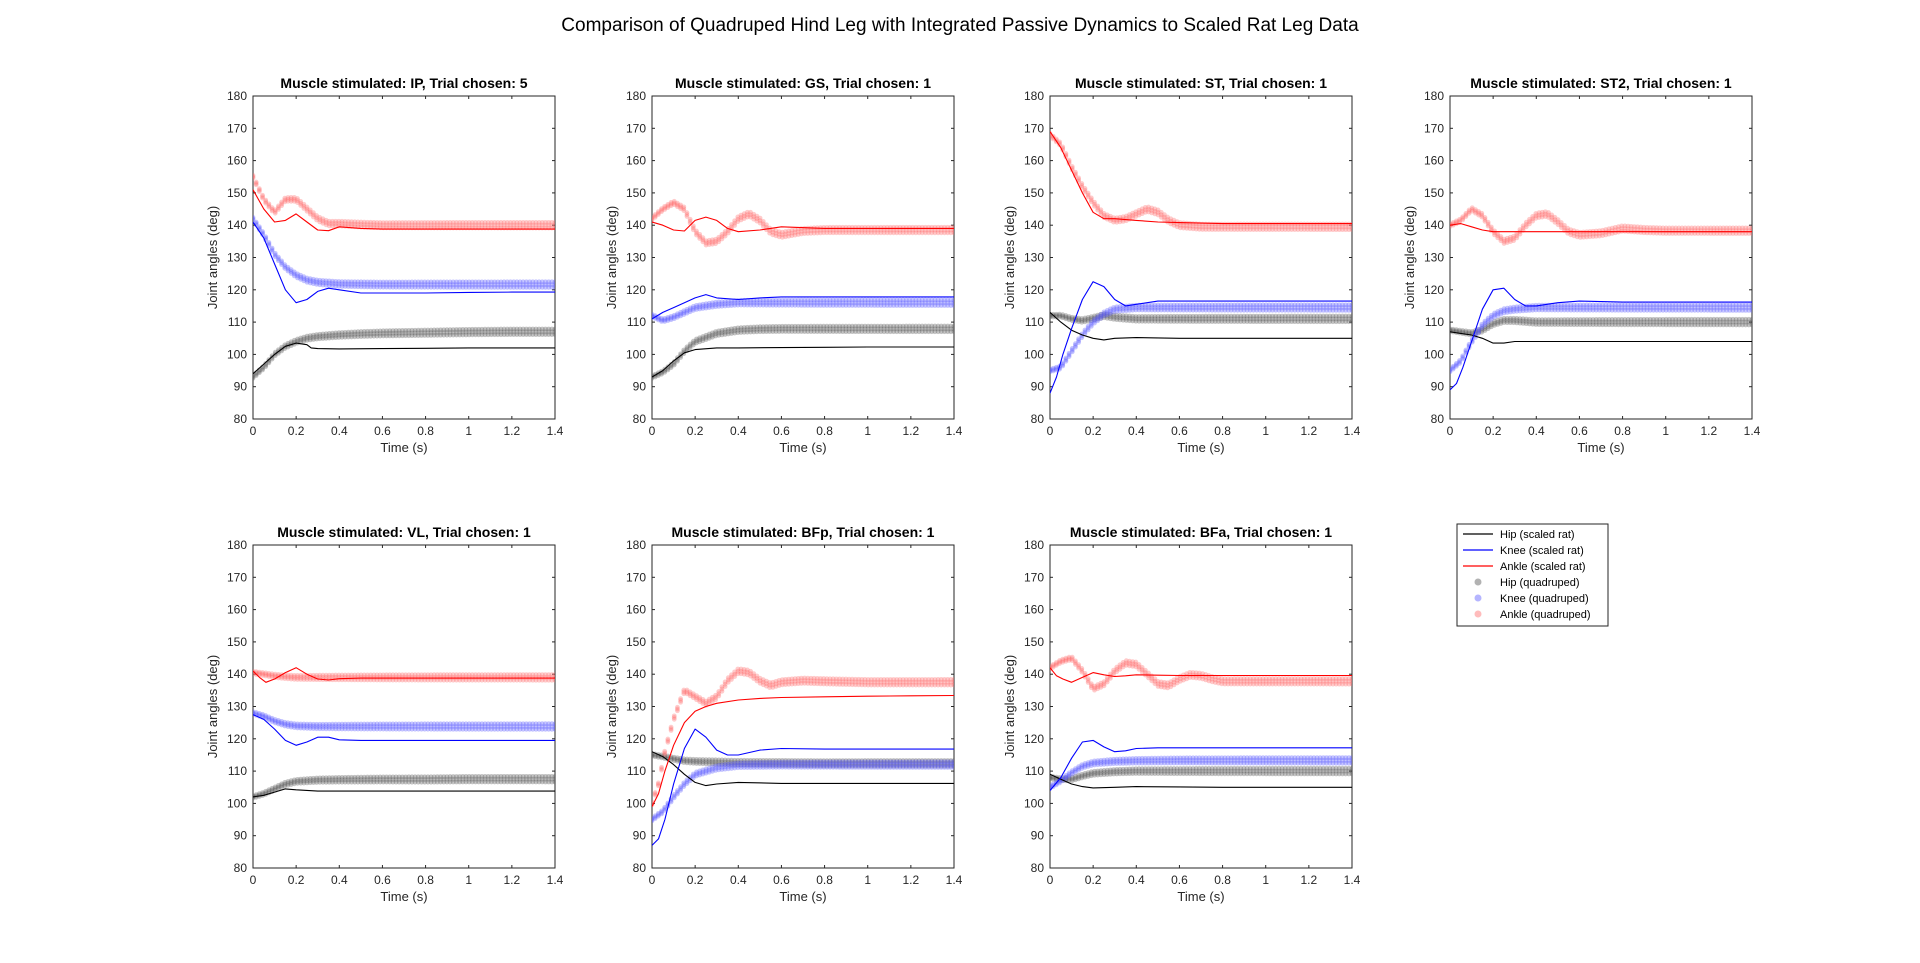 The width and height of the screenshot is (1920, 963). I want to click on y-axis-label: Joint angles (deg), so click(212, 257).